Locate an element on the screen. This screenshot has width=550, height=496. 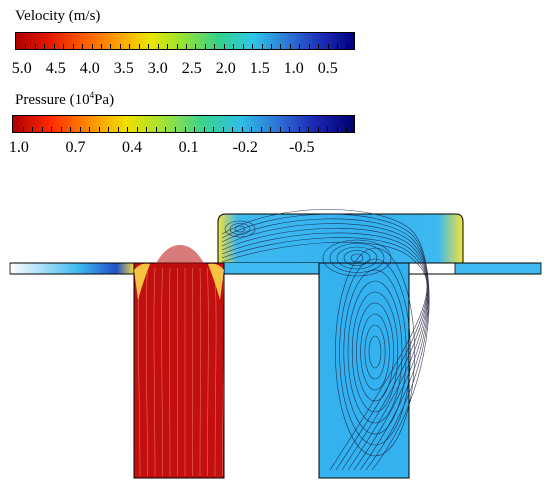
left-inlet-channel is located at coordinates (72, 268).